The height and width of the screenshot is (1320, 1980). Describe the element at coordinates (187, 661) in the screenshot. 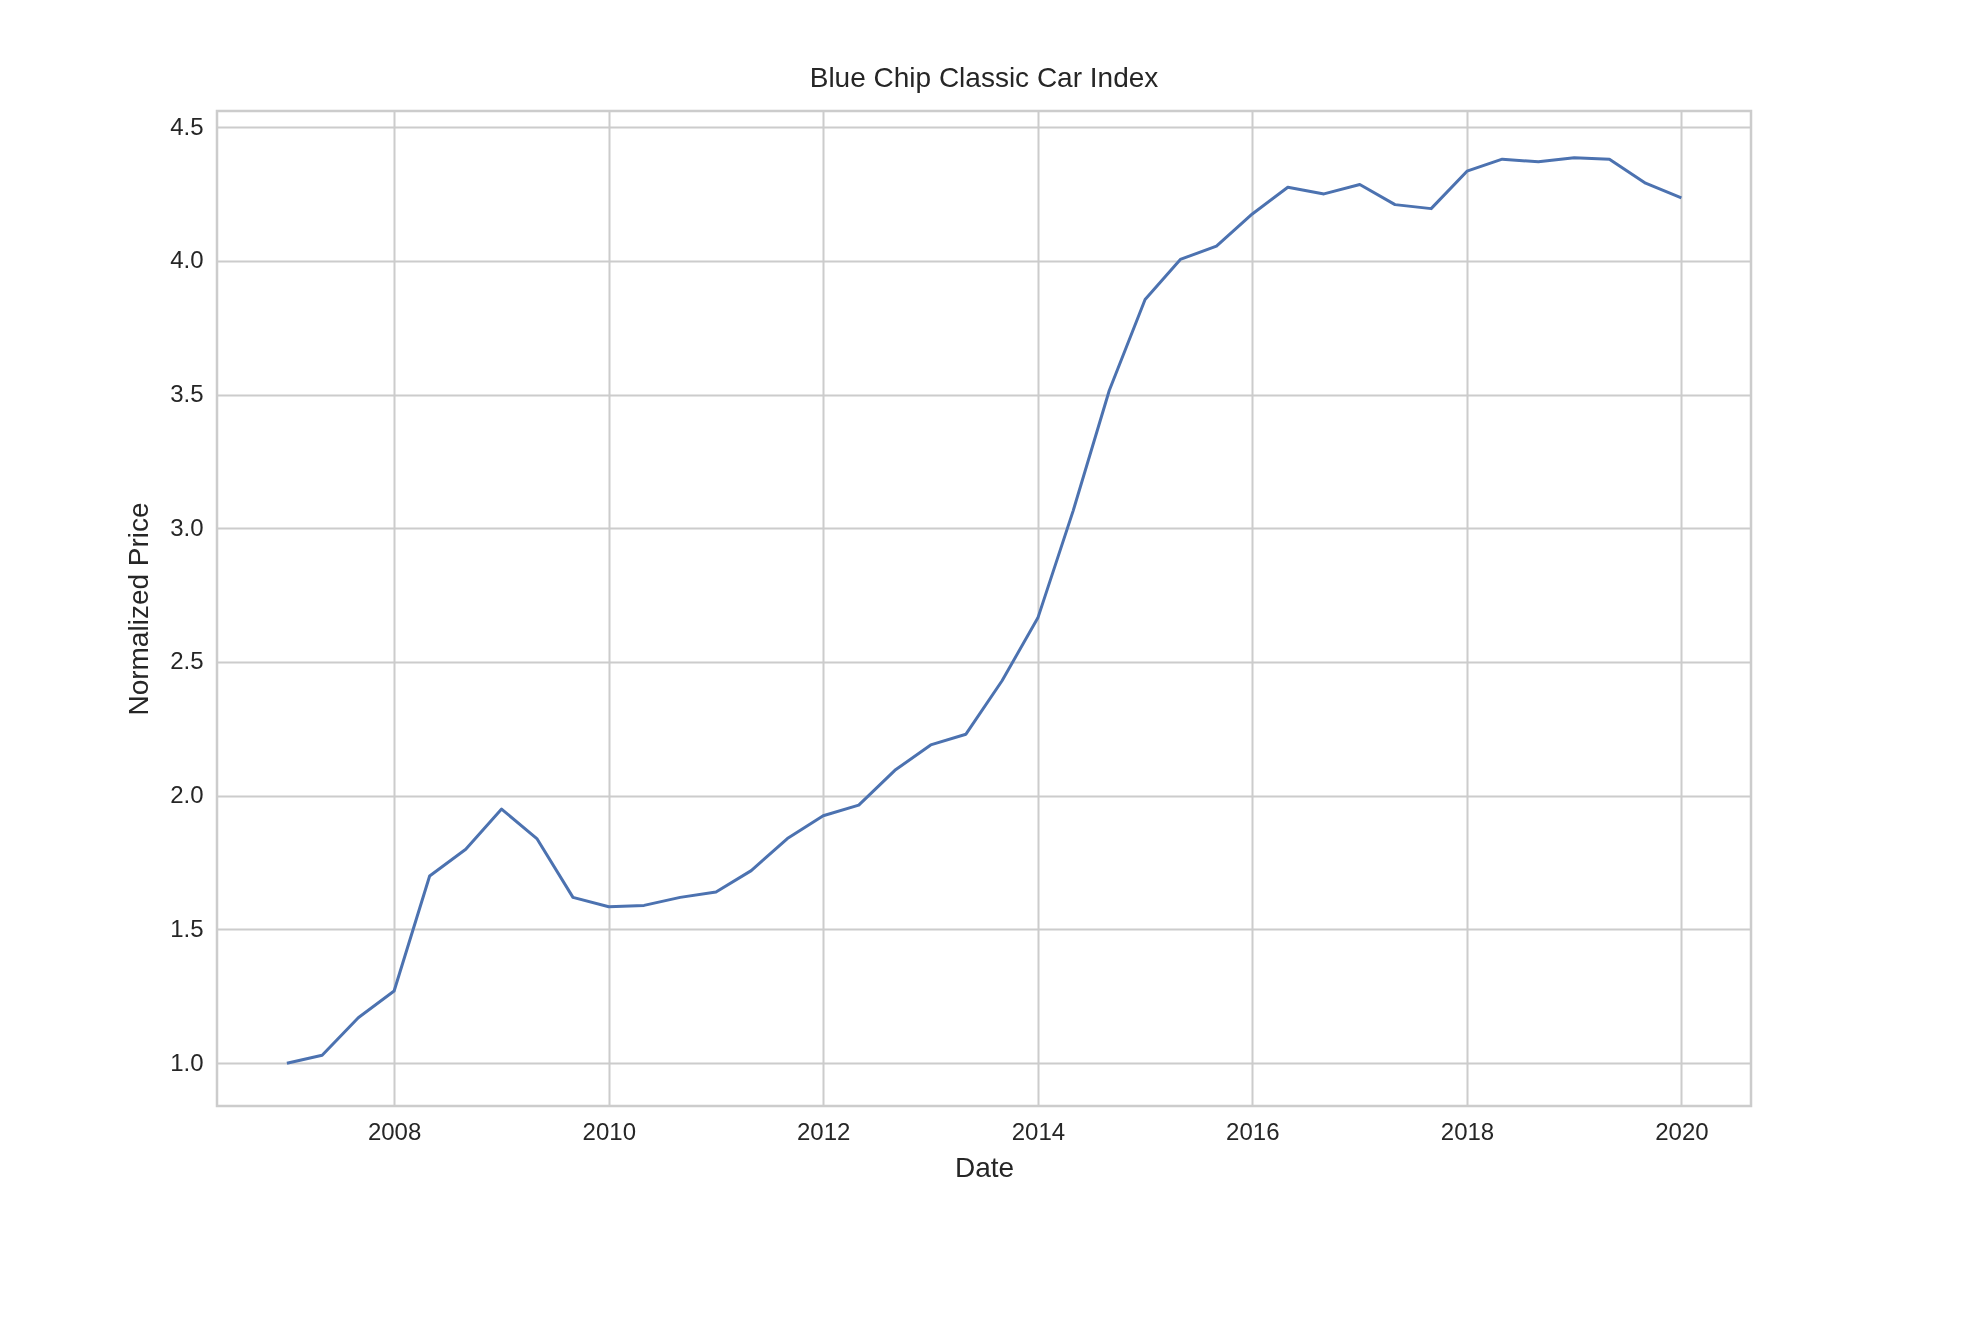

I see `y-tick-label: 2.5` at that location.